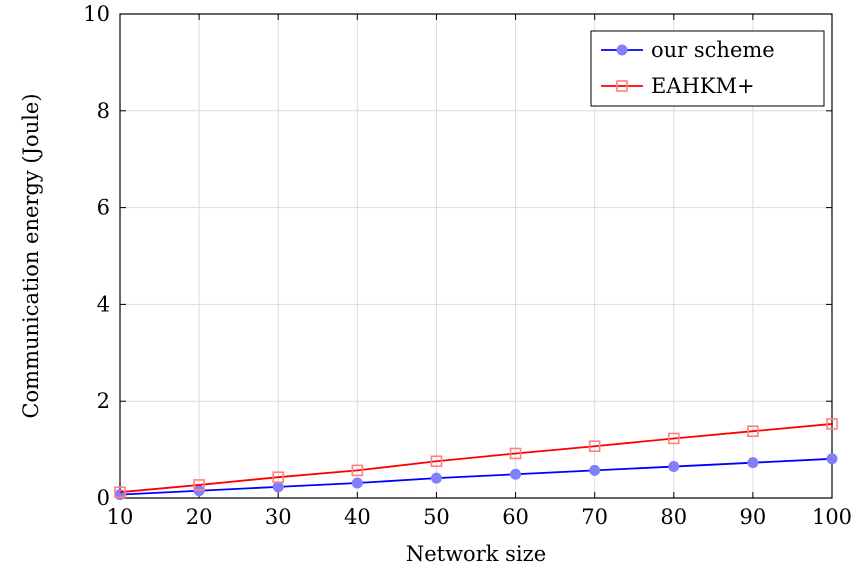 This screenshot has width=857, height=576. I want to click on legend-entry: our scheme, so click(688, 50).